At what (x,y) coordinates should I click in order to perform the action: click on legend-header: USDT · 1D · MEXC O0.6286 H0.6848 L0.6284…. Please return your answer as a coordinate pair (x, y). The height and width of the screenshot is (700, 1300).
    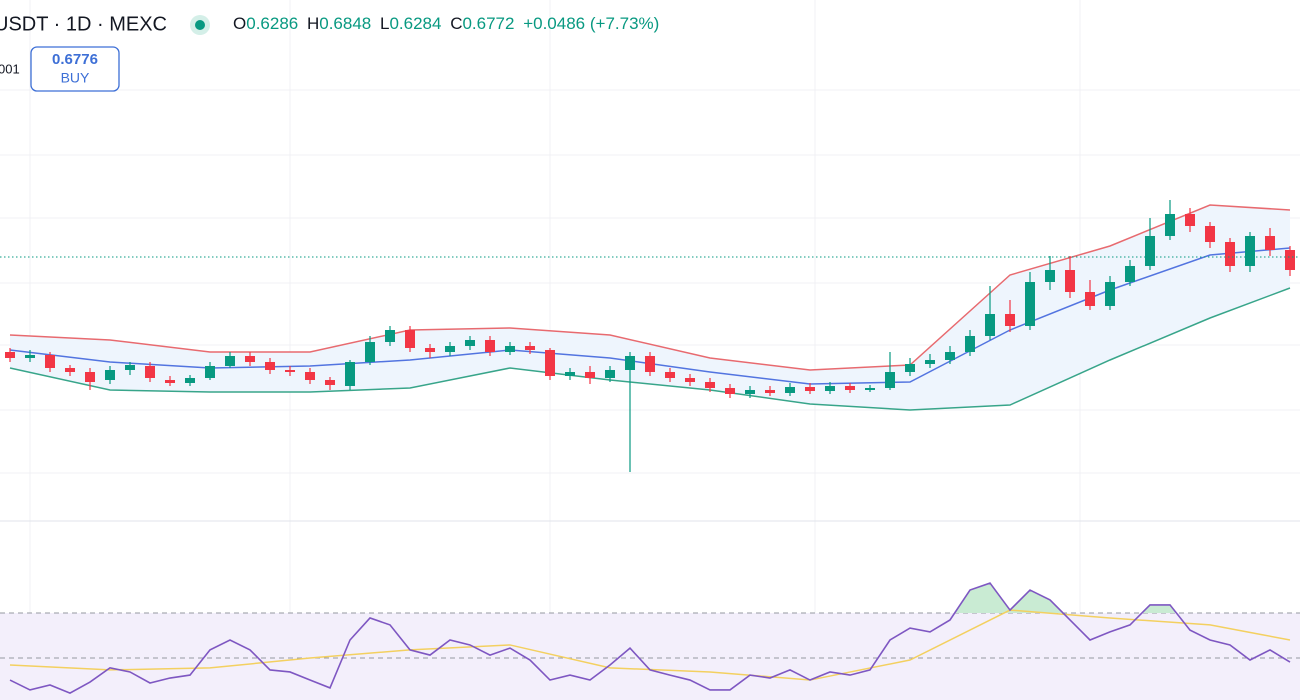
    Looking at the image, I should click on (329, 52).